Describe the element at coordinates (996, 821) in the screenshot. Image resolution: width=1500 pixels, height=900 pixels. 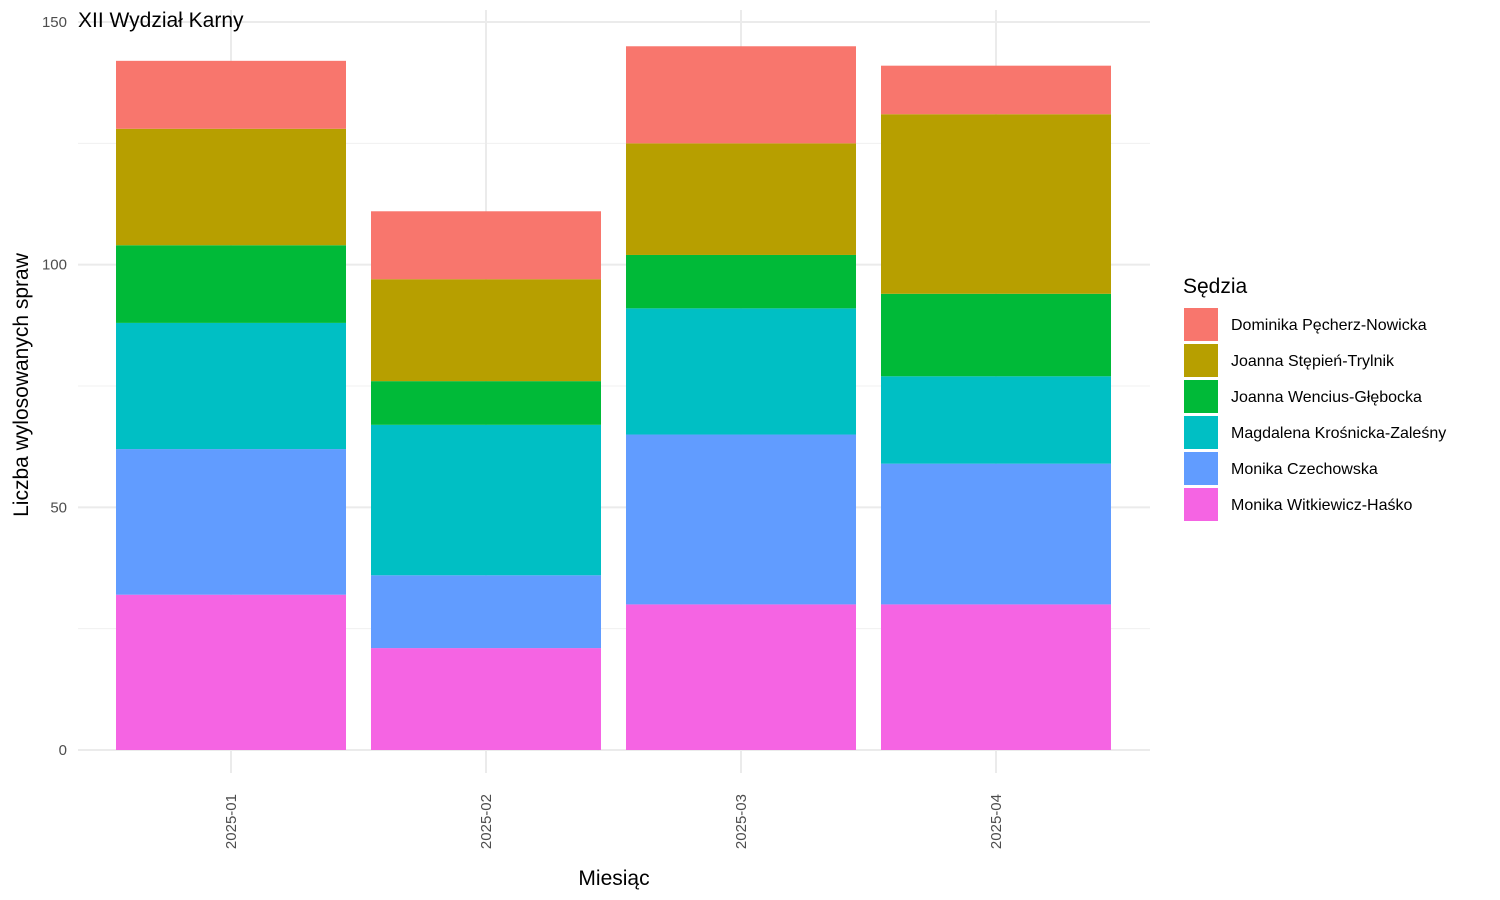
I see `x-tick-label: 2025-04` at that location.